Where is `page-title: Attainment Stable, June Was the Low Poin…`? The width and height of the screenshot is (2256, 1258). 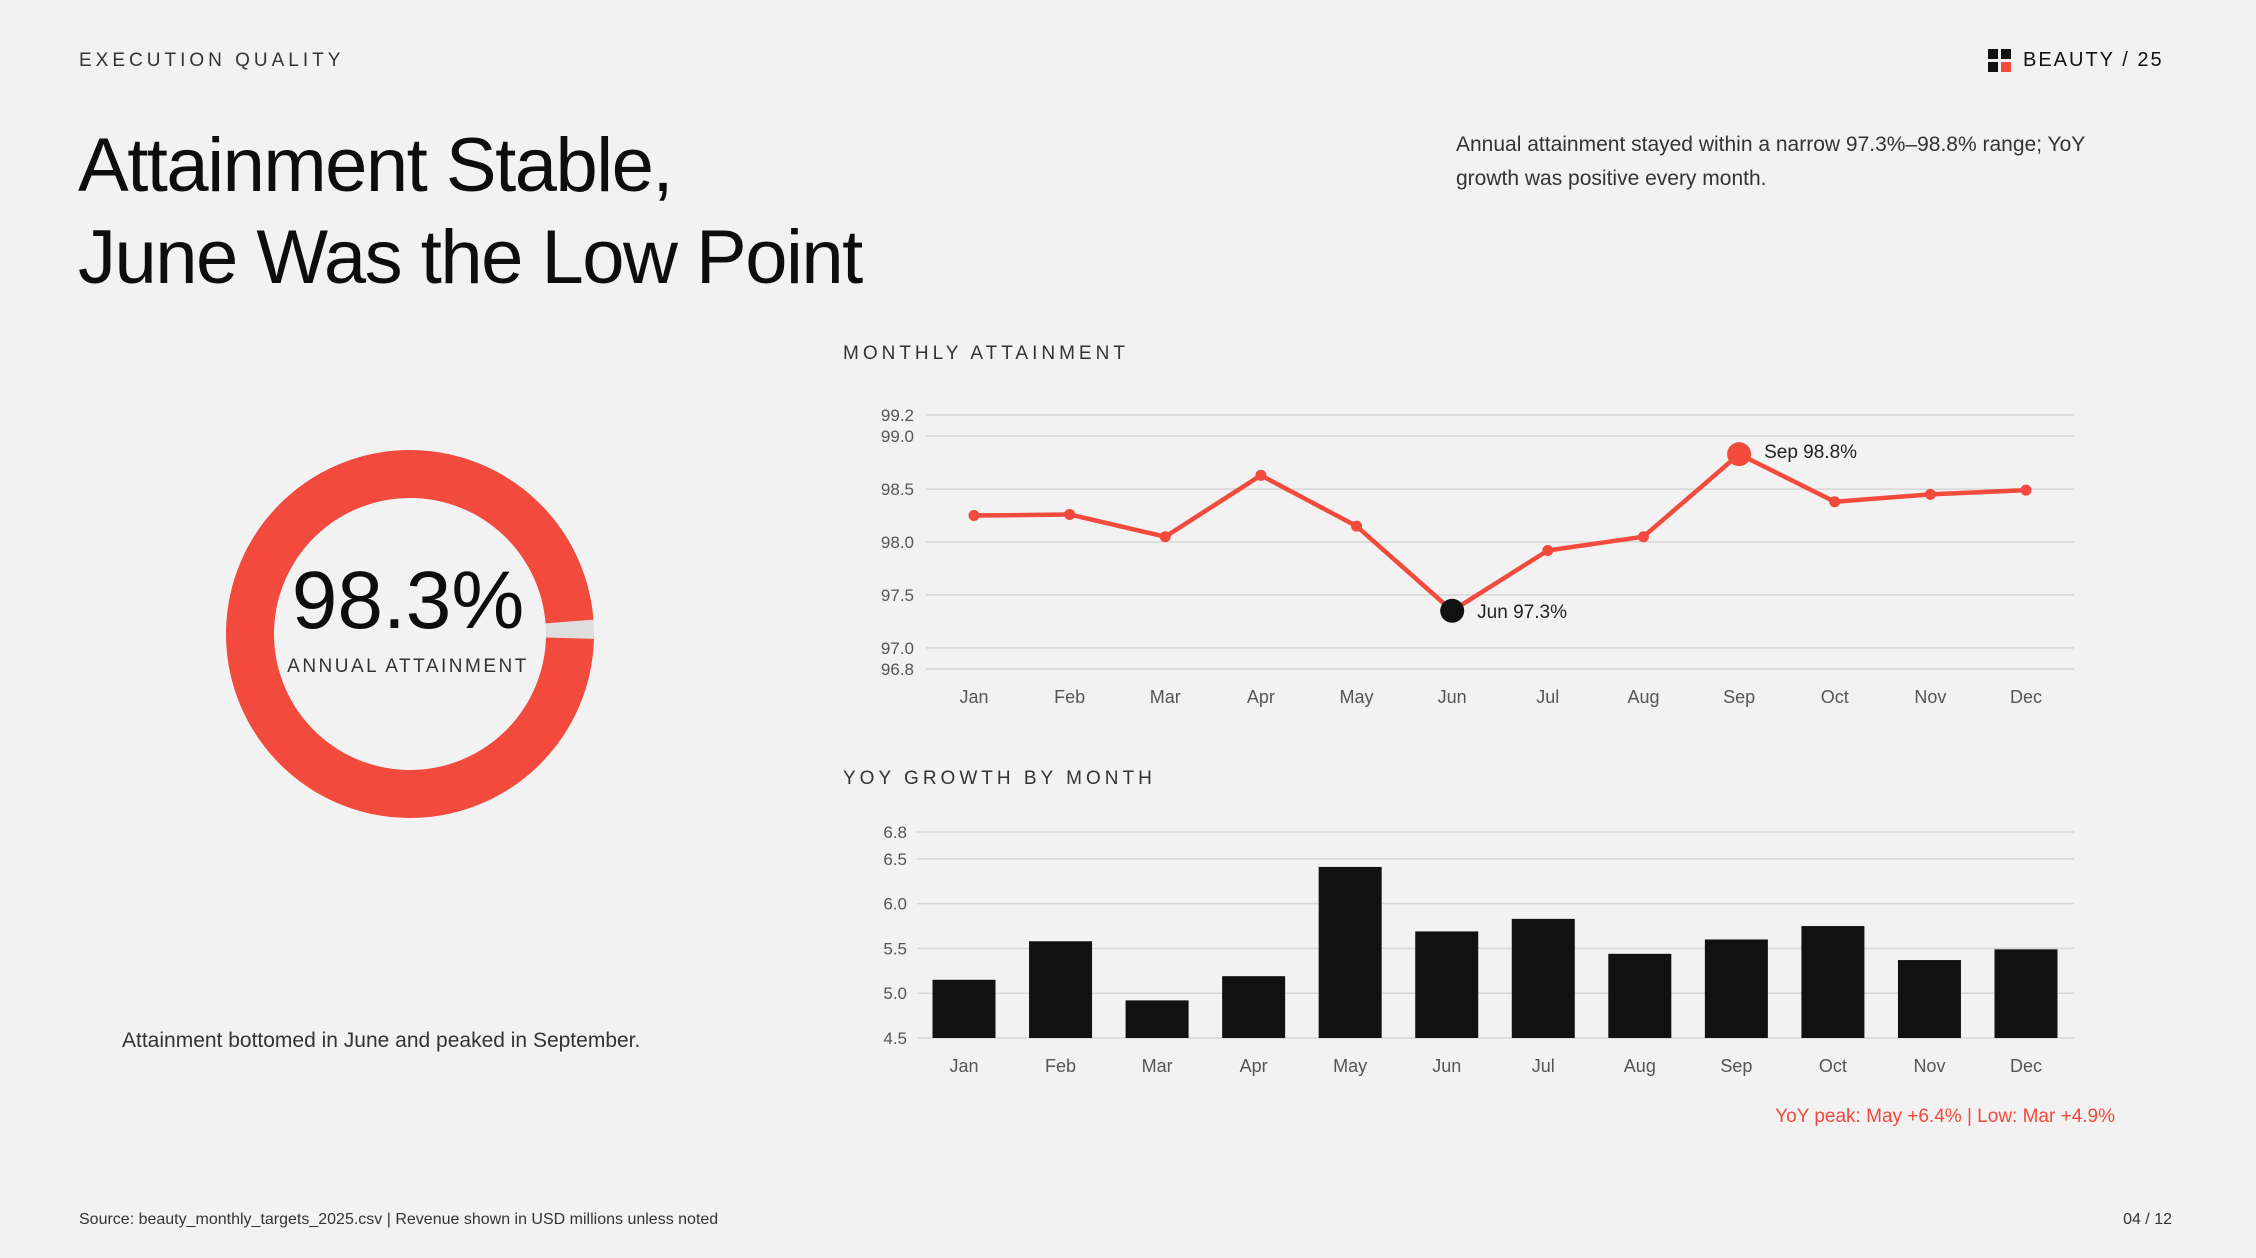 page-title: Attainment Stable, June Was the Low Poin… is located at coordinates (470, 212).